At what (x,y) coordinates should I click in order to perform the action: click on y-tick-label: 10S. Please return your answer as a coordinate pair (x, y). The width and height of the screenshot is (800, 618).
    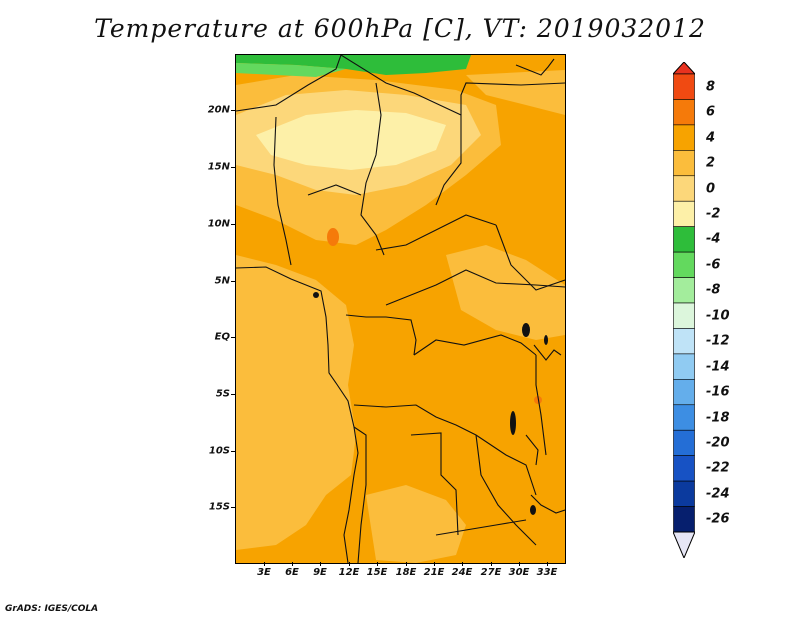
    Looking at the image, I should click on (219, 451).